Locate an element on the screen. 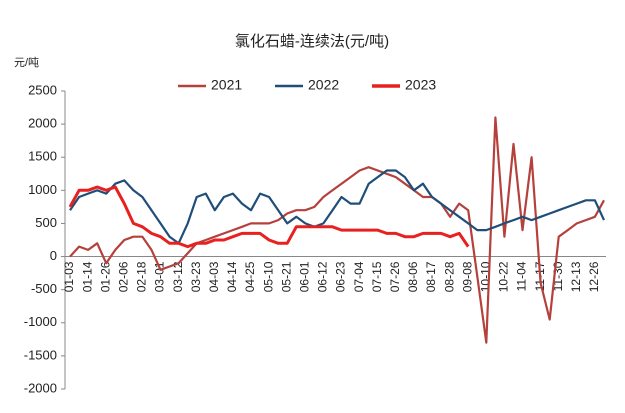  x-tick-label: 07-15 is located at coordinates (377, 276).